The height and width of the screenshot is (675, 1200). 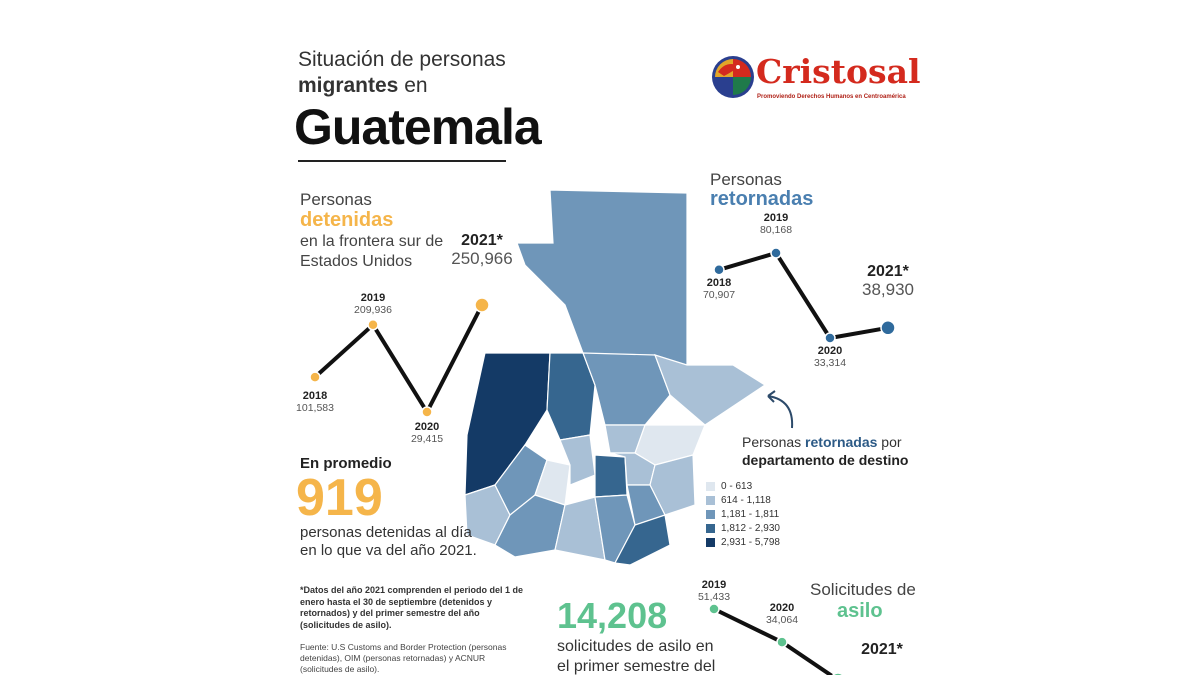 I want to click on curved-arrow-icon, so click(x=780, y=409).